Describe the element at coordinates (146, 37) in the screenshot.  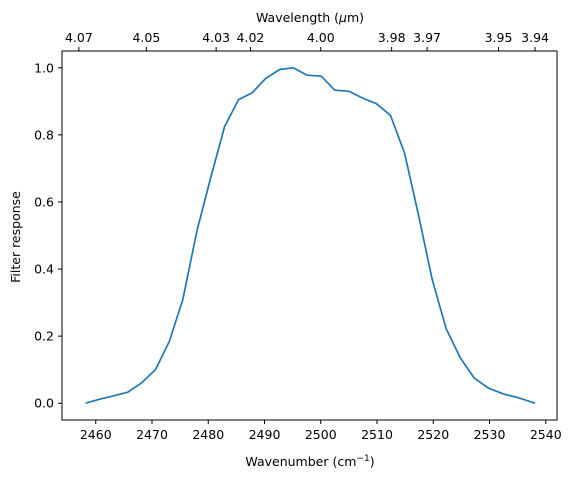
I see `top-tick-label: 4.05` at that location.